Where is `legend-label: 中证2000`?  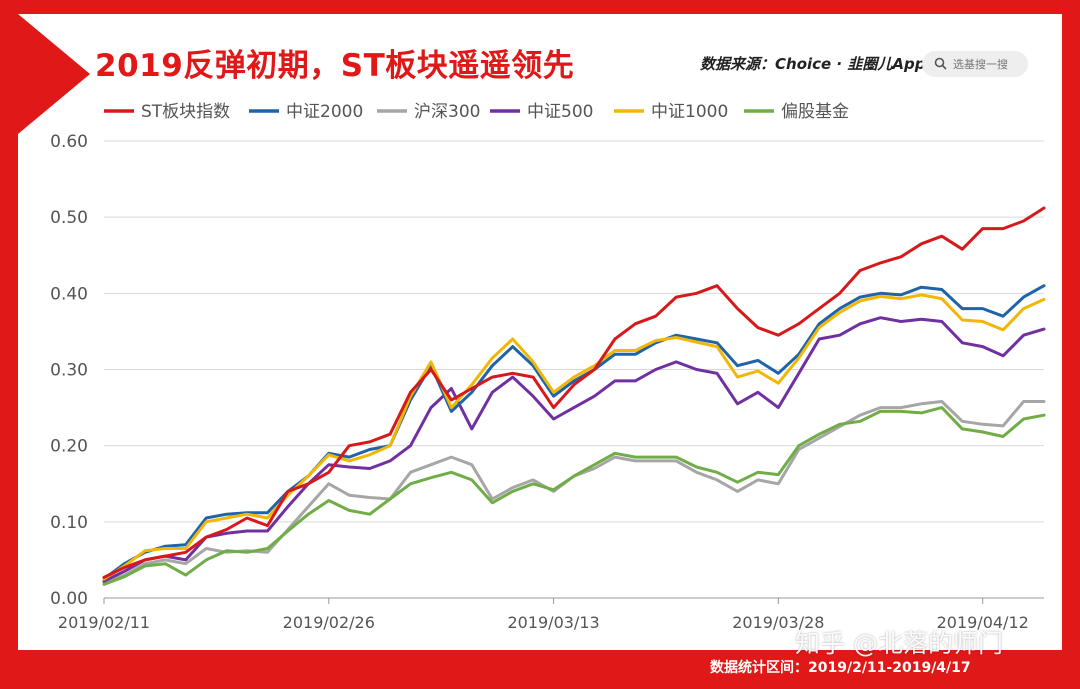
legend-label: 中证2000 is located at coordinates (324, 112).